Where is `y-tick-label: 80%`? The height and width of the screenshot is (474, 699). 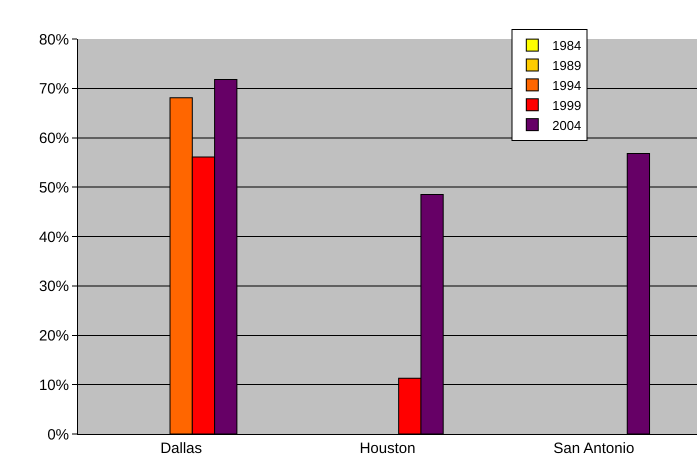 y-tick-label: 80% is located at coordinates (53, 39).